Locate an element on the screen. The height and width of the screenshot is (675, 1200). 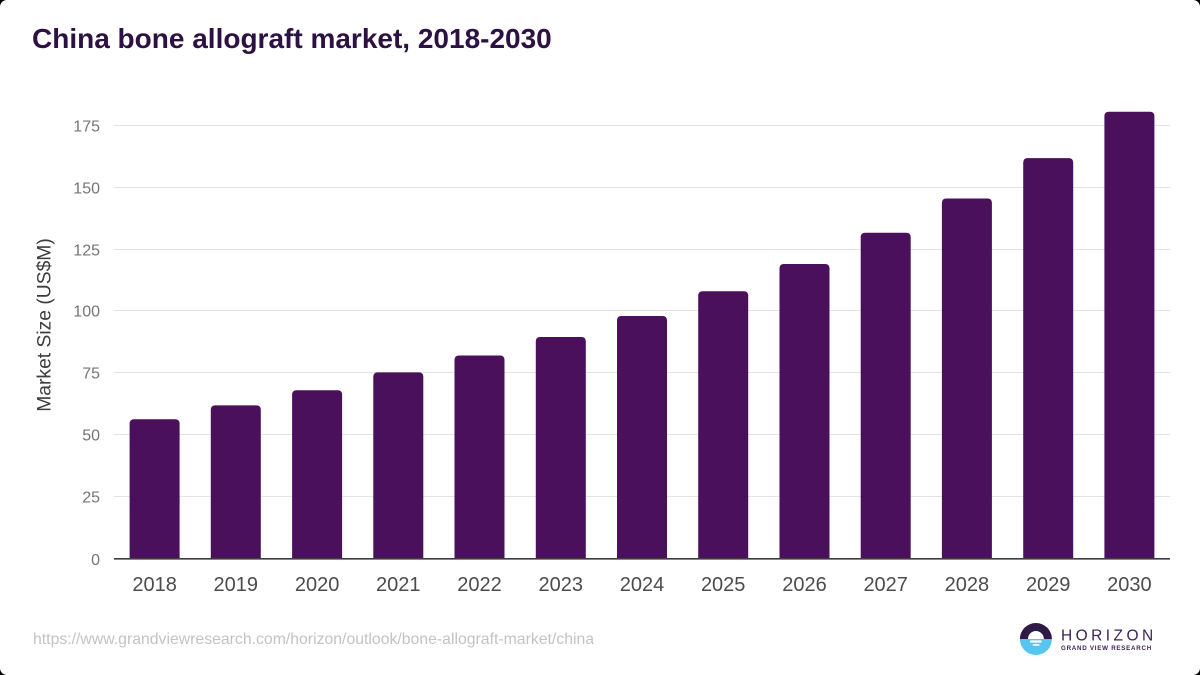
svg-text:China bone allograft market, 2: China bone allograft market, 2018-2030 is located at coordinates (292, 38).